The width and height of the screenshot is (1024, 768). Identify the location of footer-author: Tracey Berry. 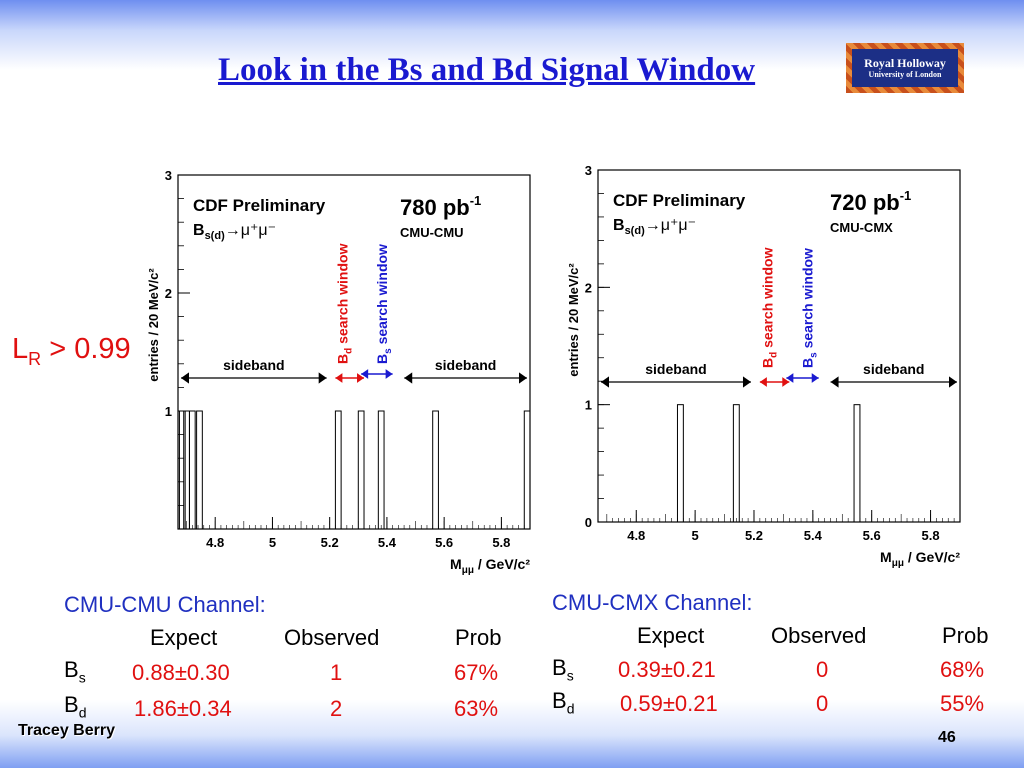
(66, 730).